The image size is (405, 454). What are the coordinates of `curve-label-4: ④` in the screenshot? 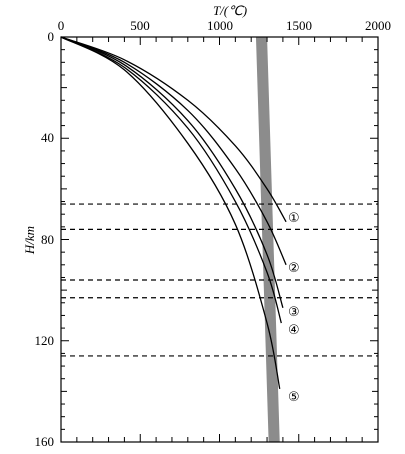 It's located at (294, 330).